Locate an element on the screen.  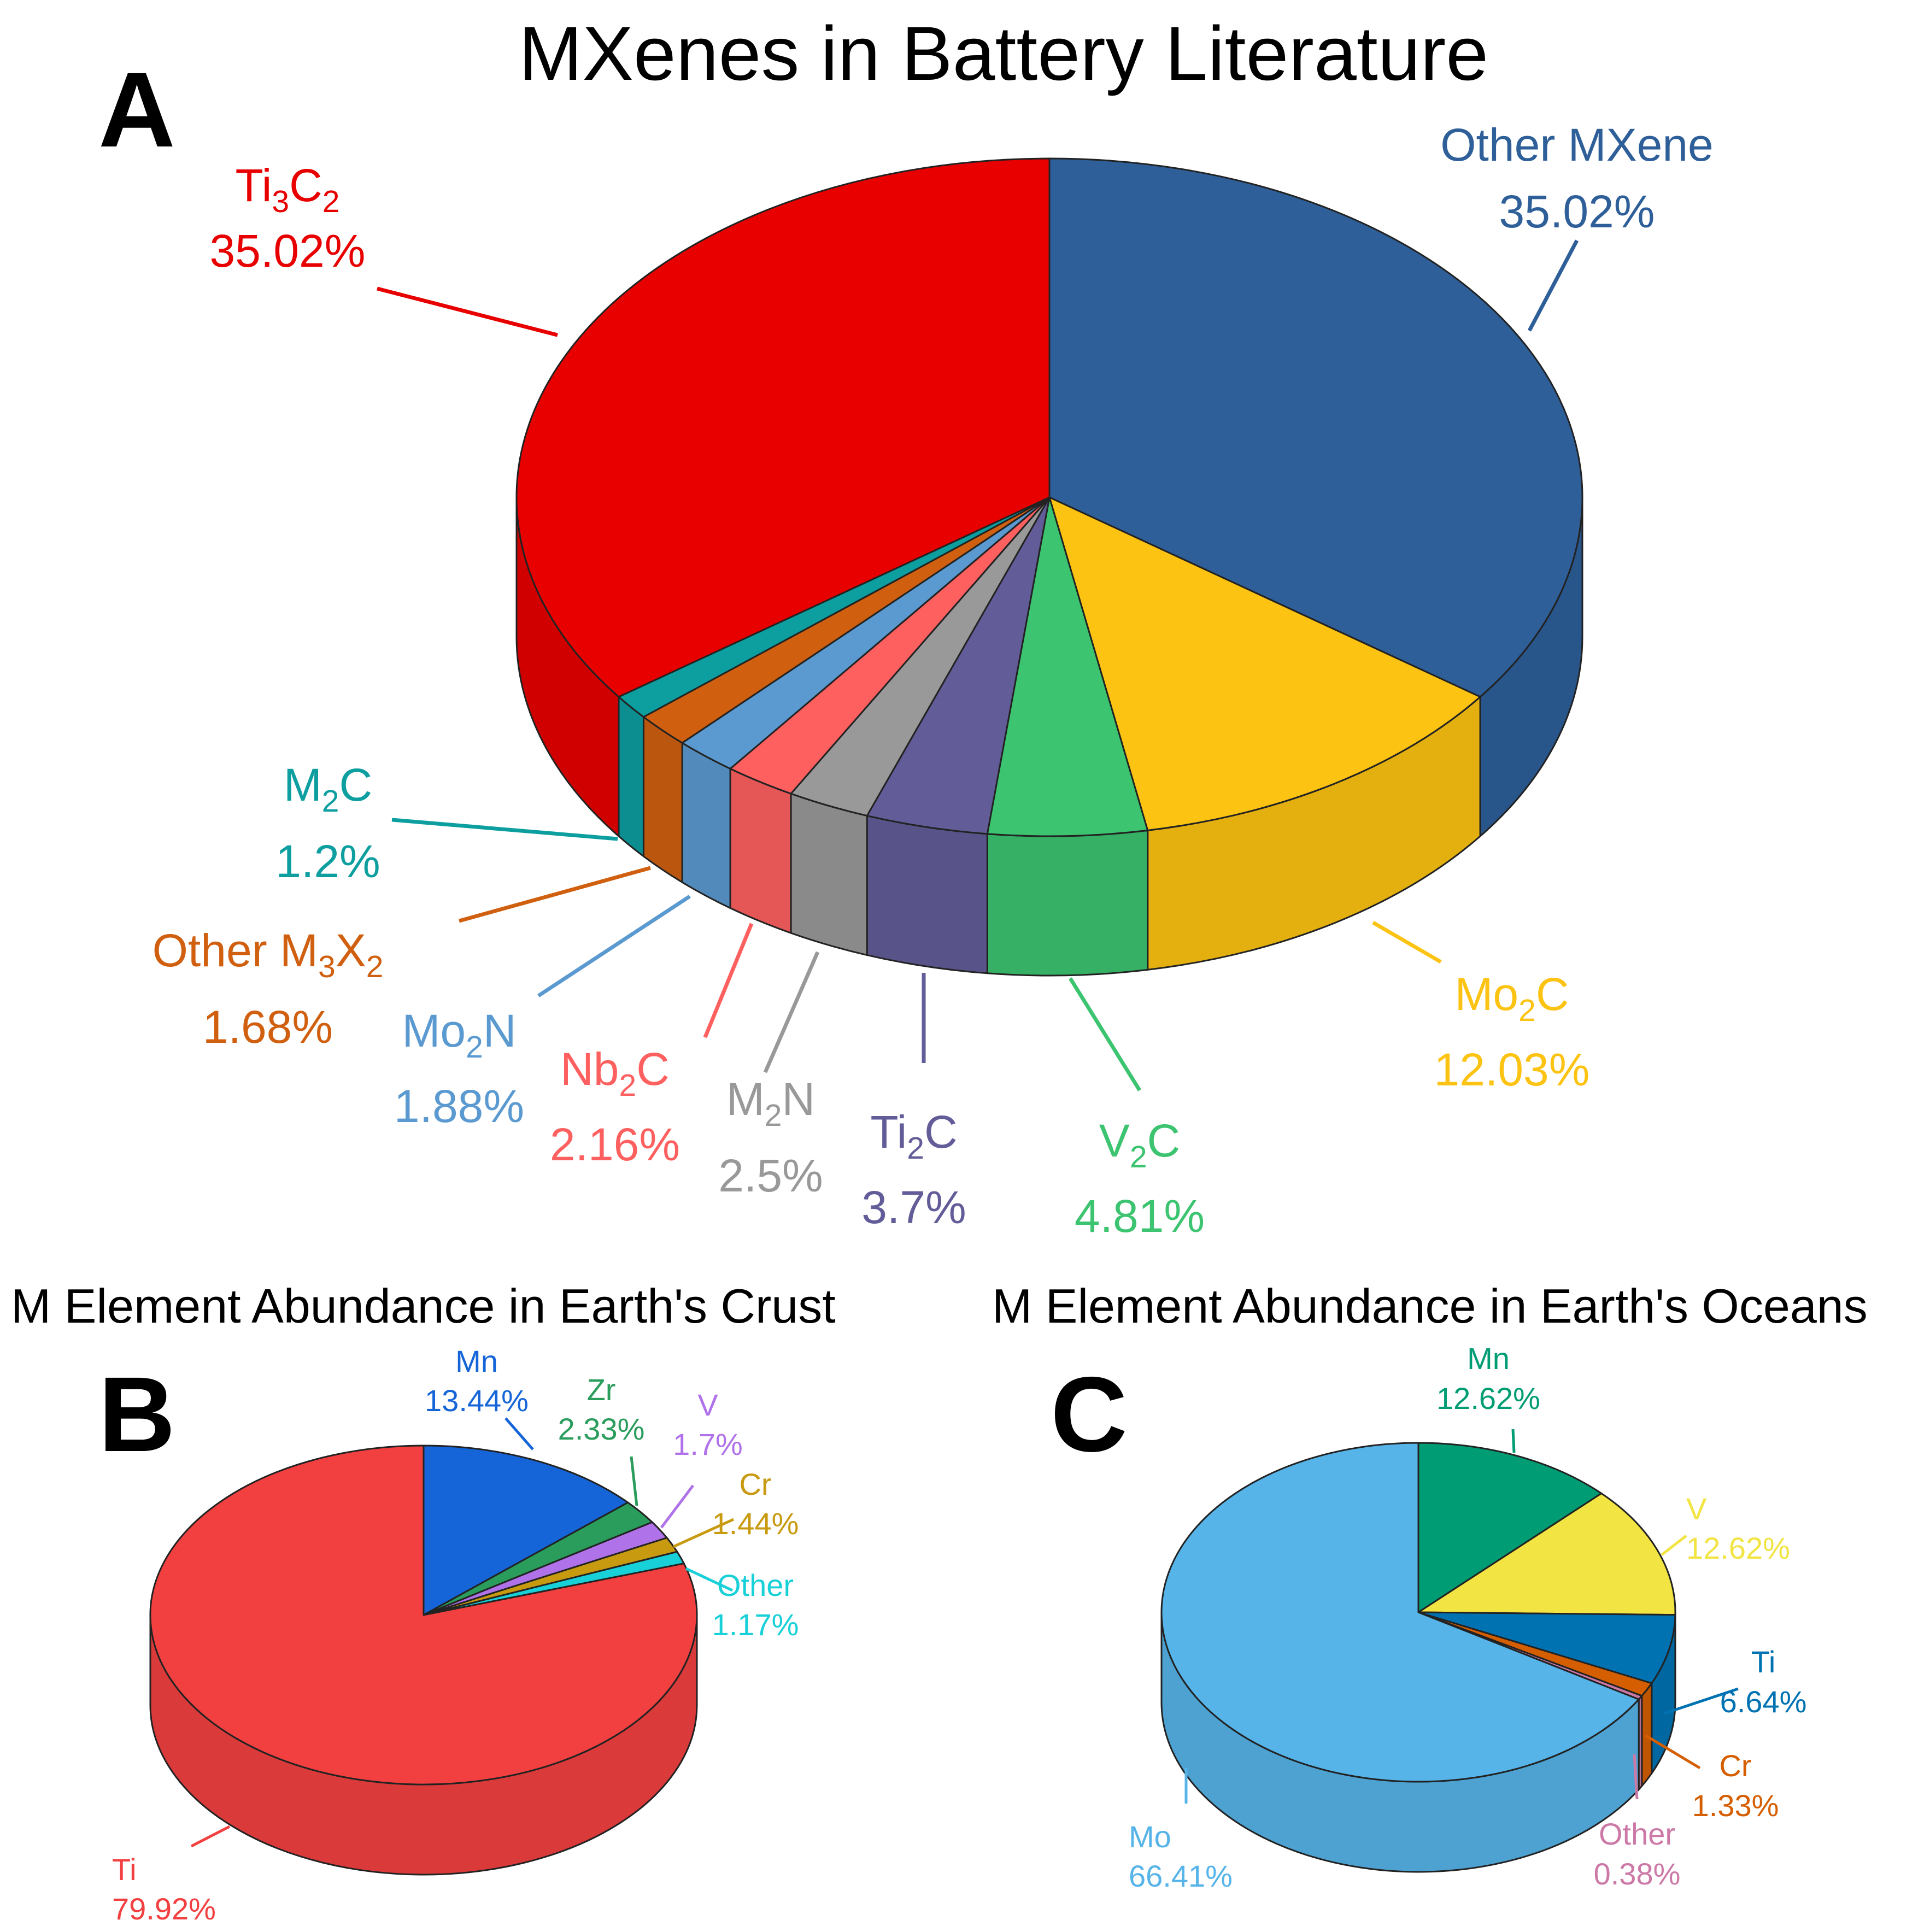
panel-b-letter: B is located at coordinates (136, 1414).